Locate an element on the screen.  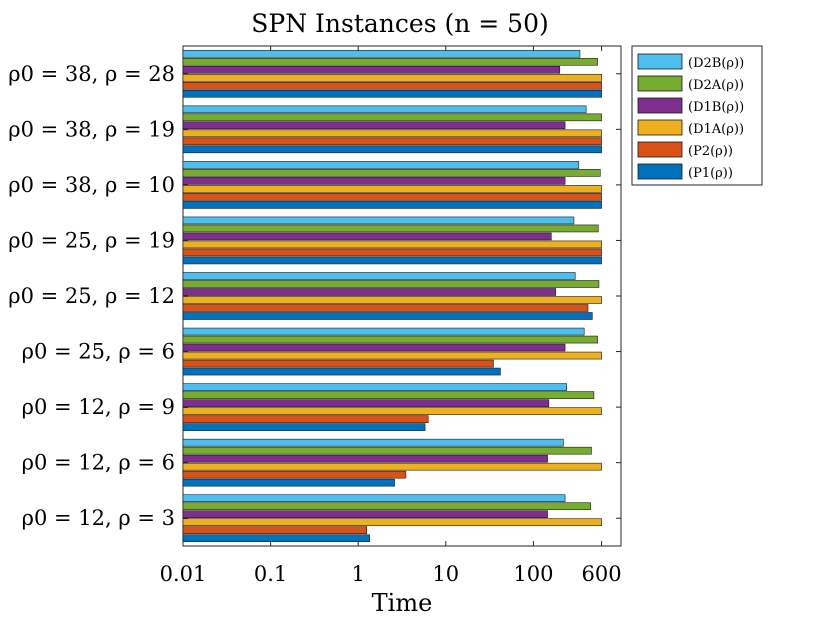
x-tick-label: 1 is located at coordinates (358, 574).